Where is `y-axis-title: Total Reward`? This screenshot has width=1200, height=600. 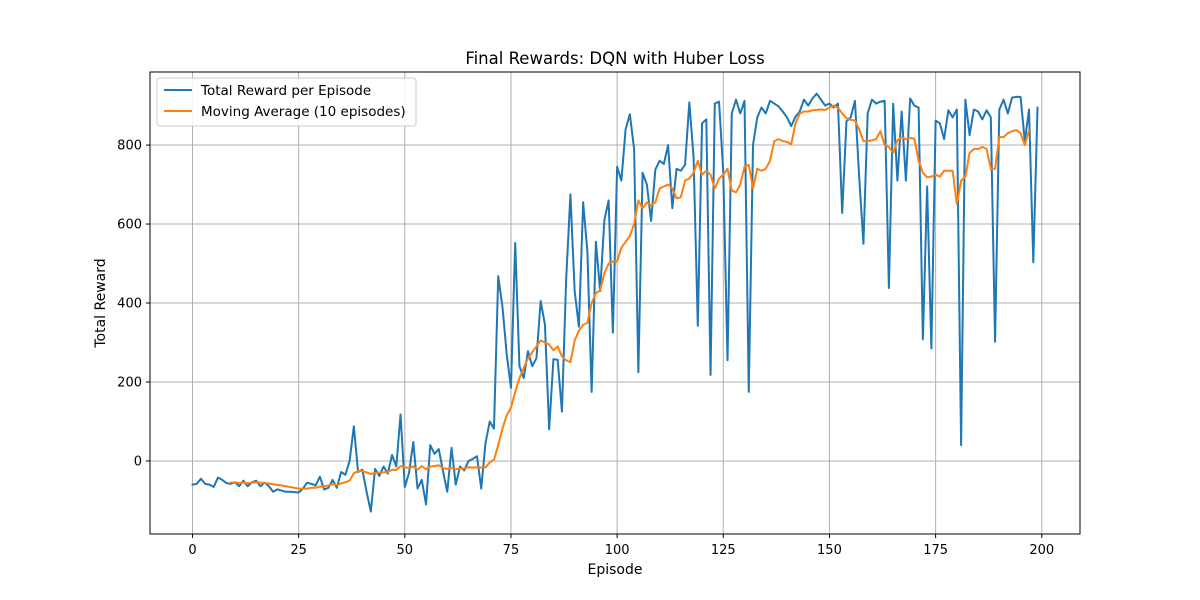
y-axis-title: Total Reward is located at coordinates (101, 303).